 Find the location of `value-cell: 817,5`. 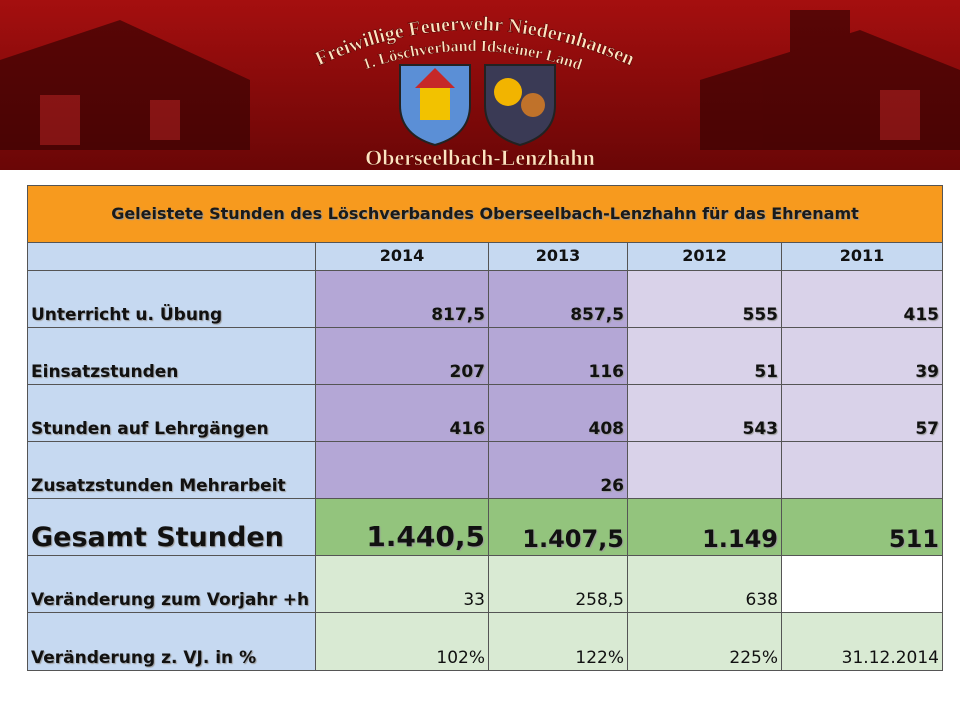

value-cell: 817,5 is located at coordinates (402, 299).